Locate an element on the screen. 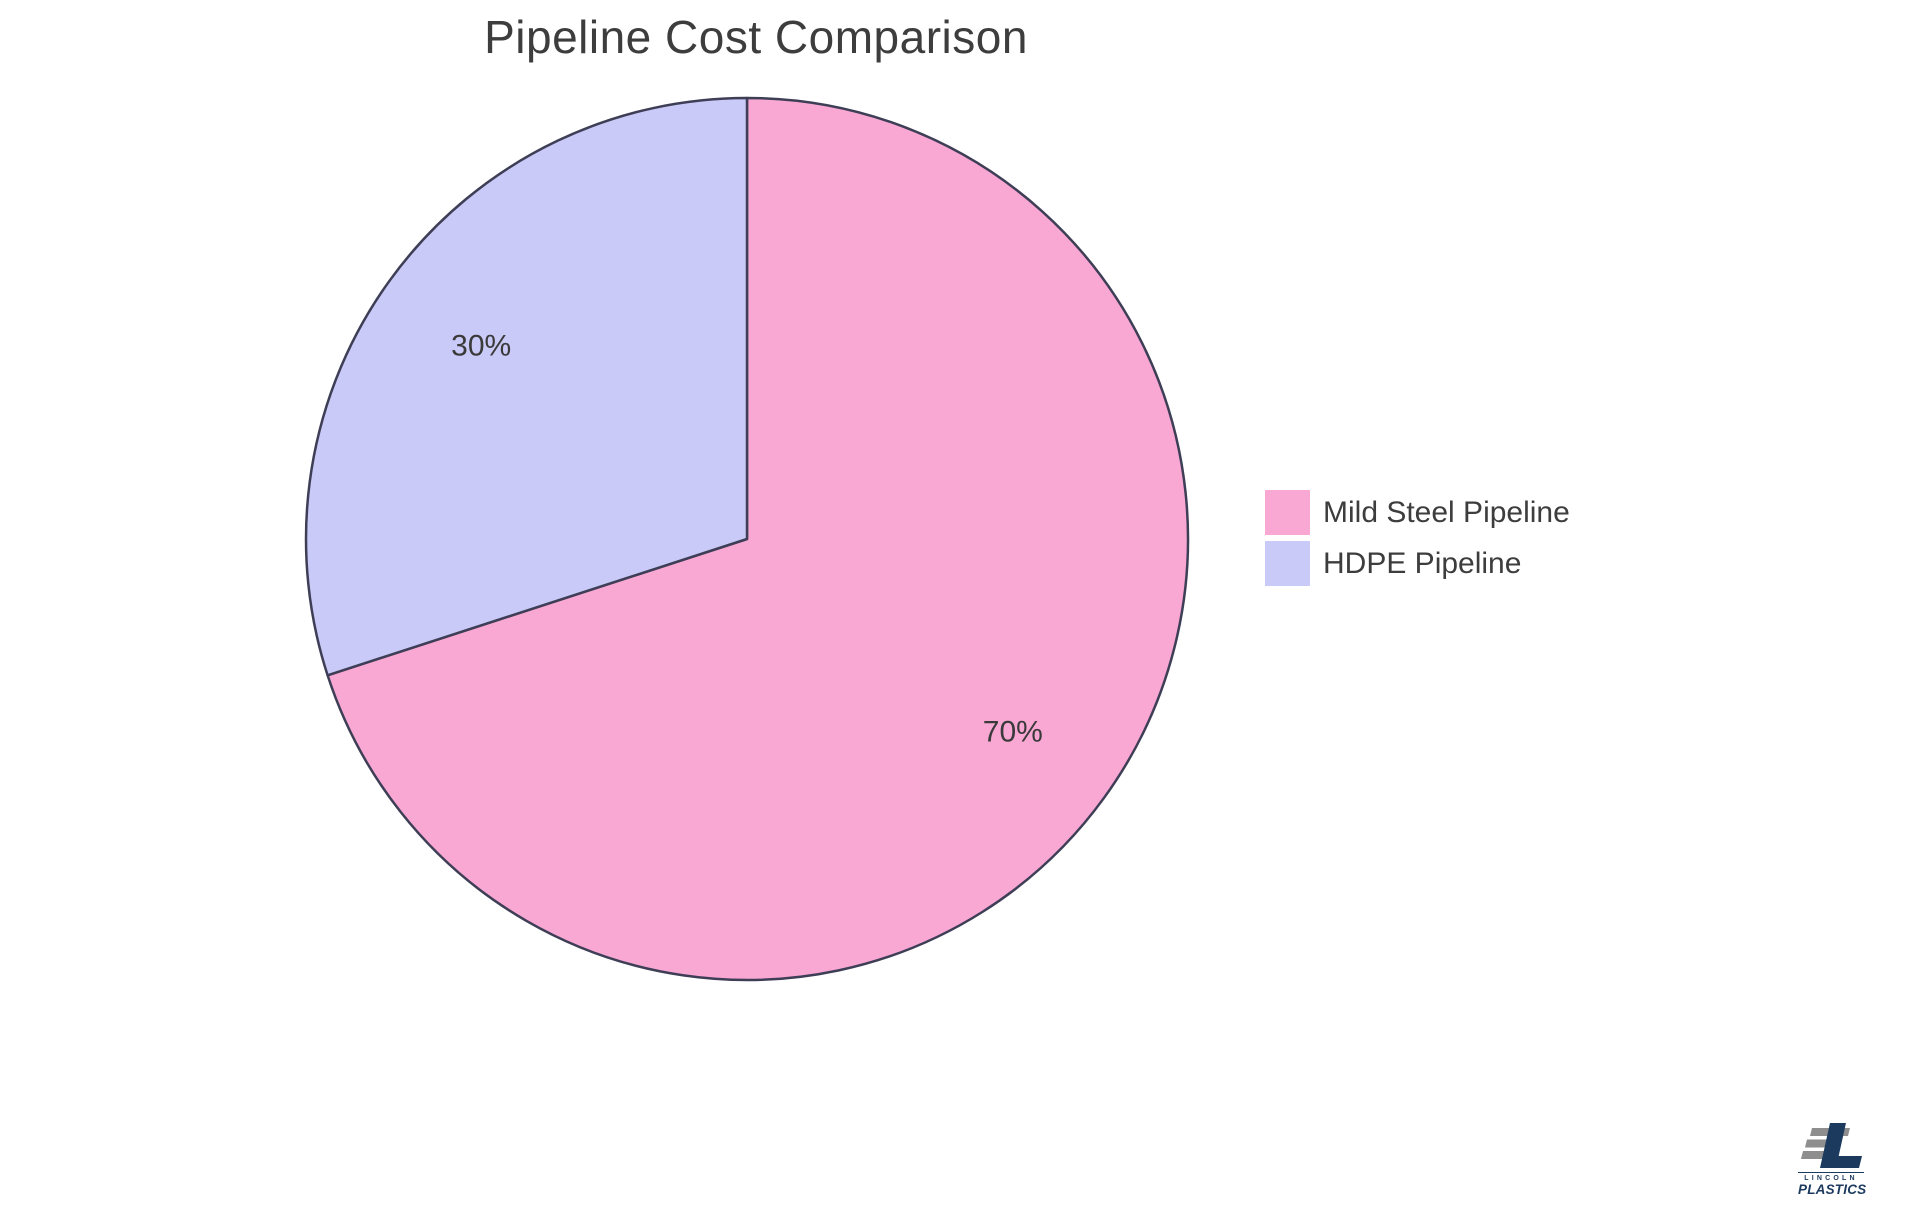 The height and width of the screenshot is (1215, 1920). slice-label: 70% is located at coordinates (1013, 732).